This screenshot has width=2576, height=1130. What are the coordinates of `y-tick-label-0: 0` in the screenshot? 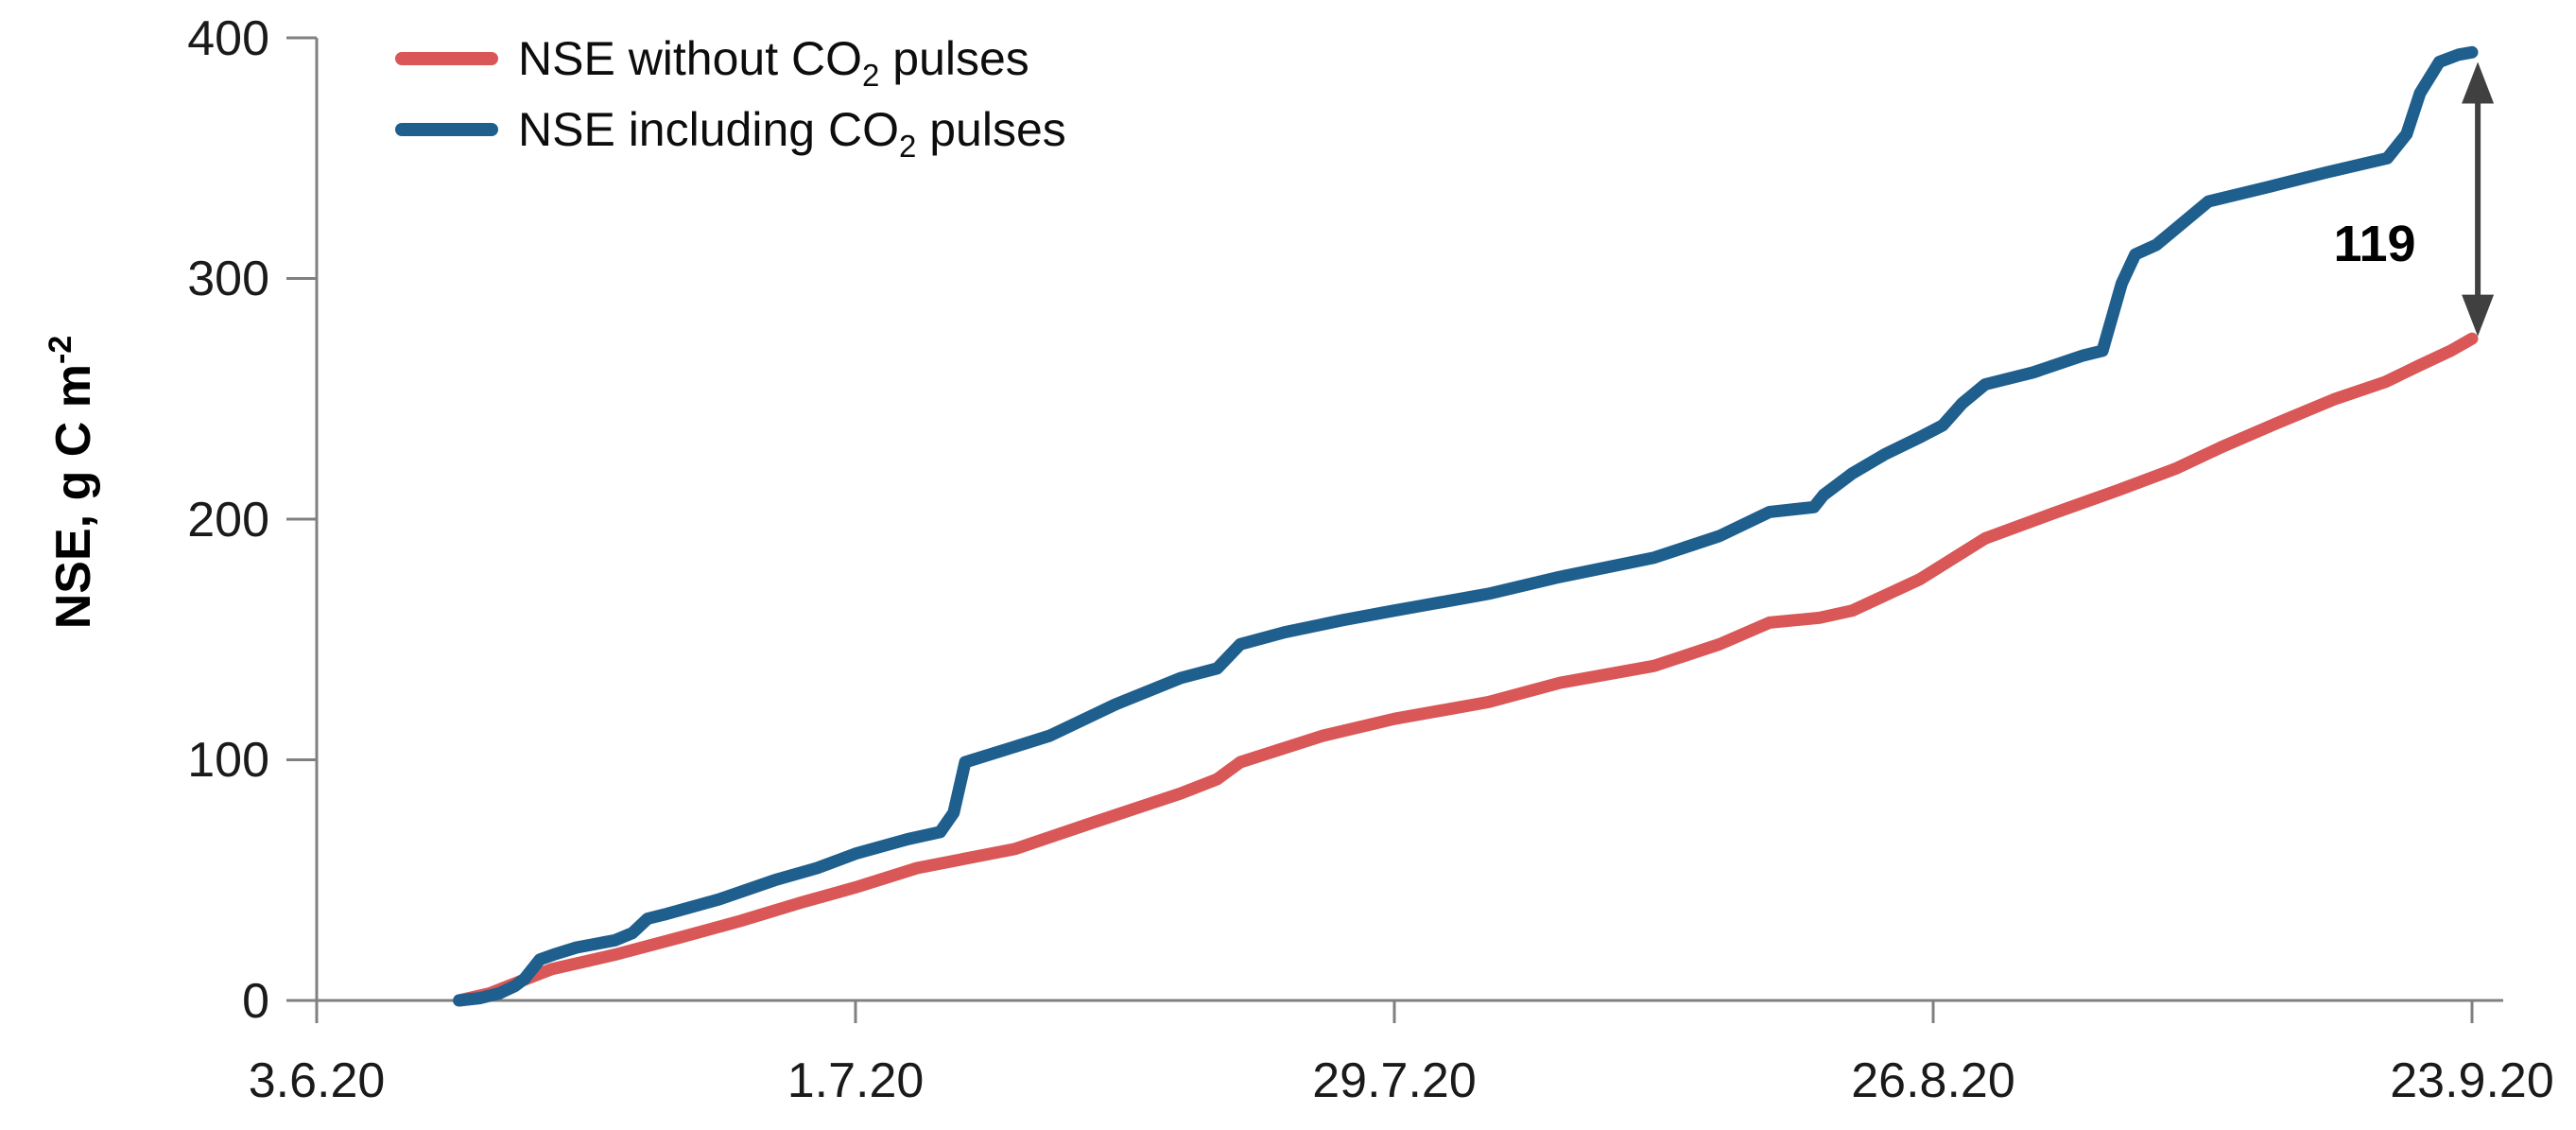 It's located at (256, 1001).